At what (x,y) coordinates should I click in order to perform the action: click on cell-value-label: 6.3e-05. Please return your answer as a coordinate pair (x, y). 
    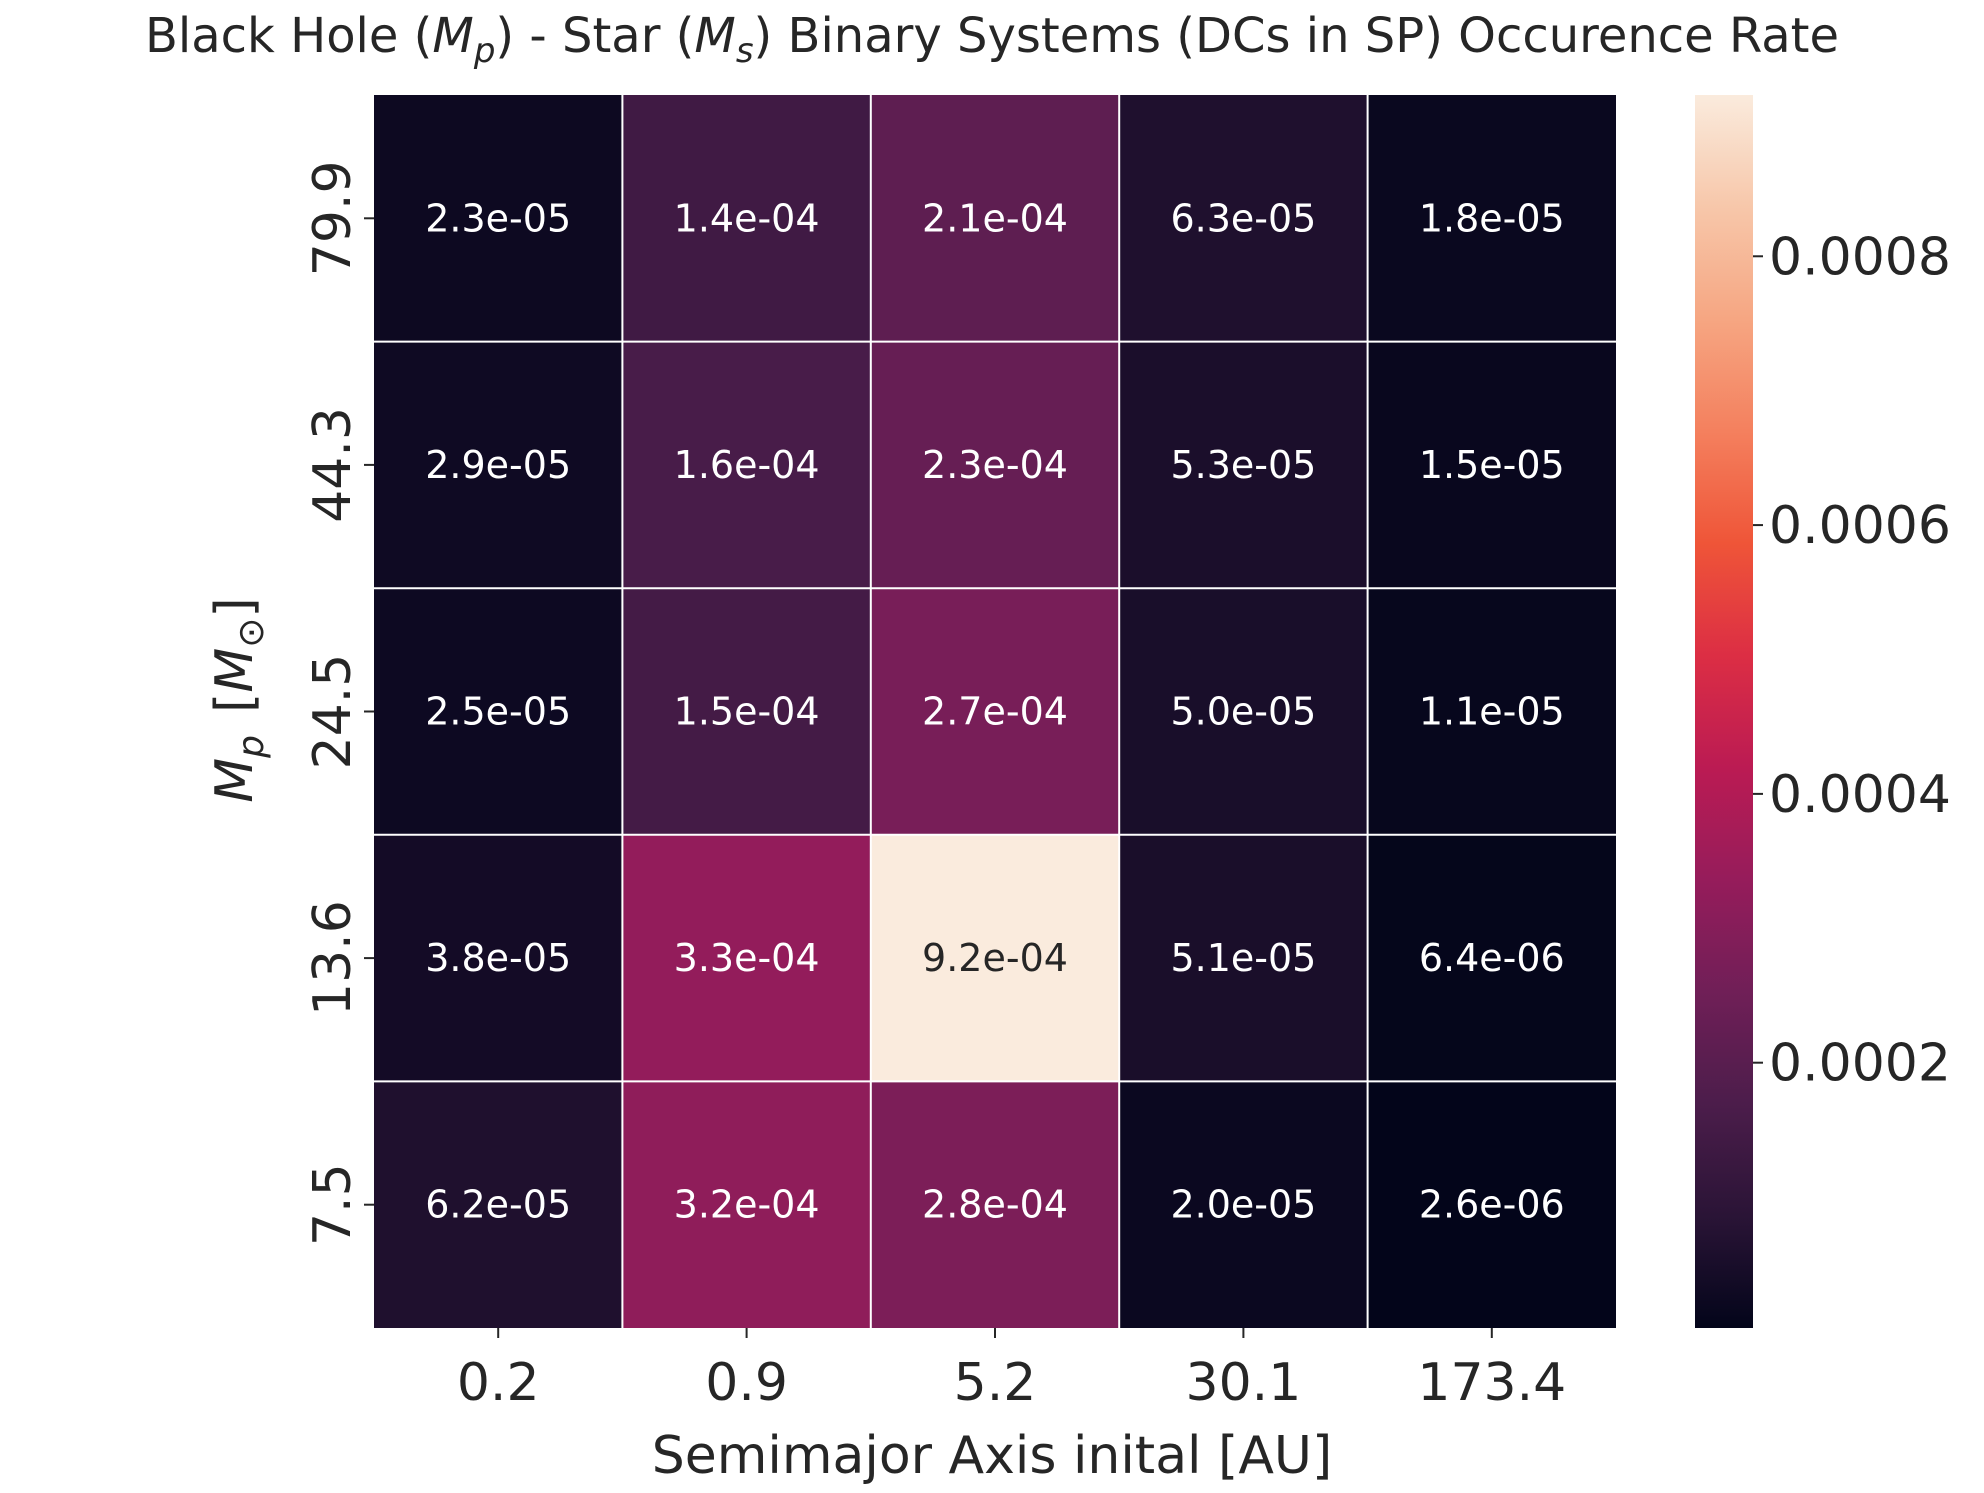
    Looking at the image, I should click on (1243, 218).